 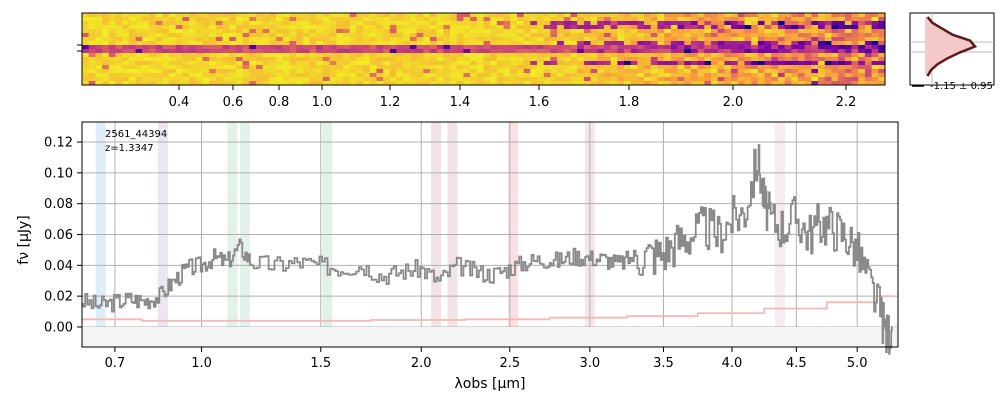 What do you see at coordinates (732, 363) in the screenshot?
I see `x-tick-label: 4.0` at bounding box center [732, 363].